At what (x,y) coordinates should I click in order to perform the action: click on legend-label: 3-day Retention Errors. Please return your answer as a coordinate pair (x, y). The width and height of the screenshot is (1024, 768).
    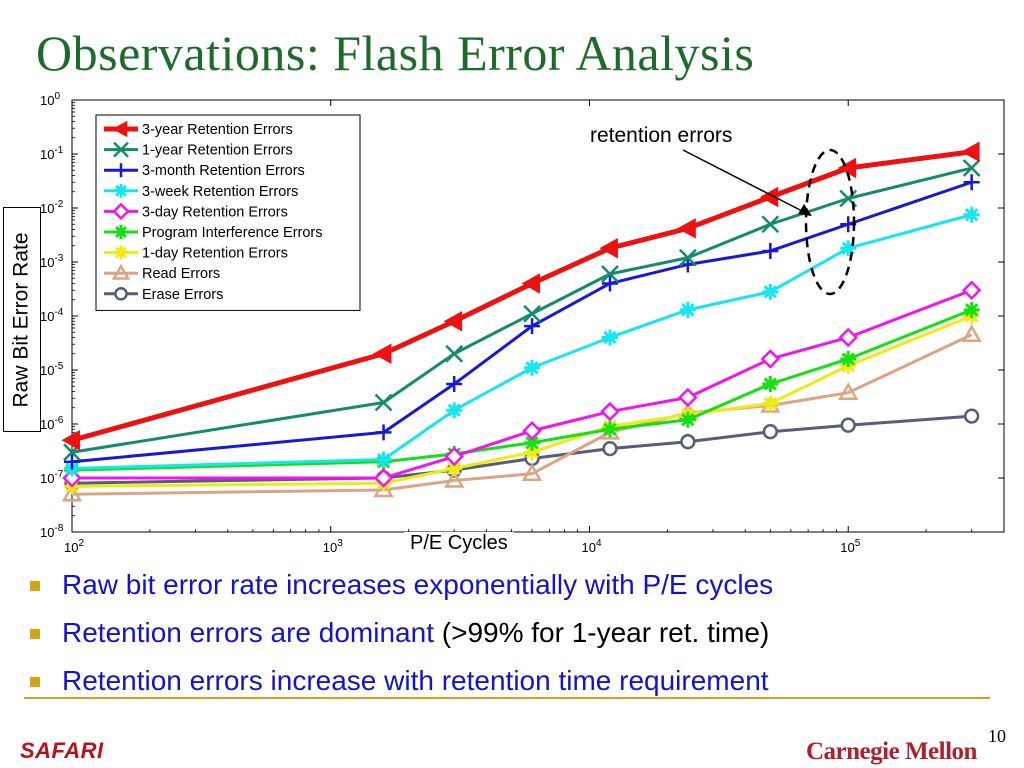
    Looking at the image, I should click on (215, 212).